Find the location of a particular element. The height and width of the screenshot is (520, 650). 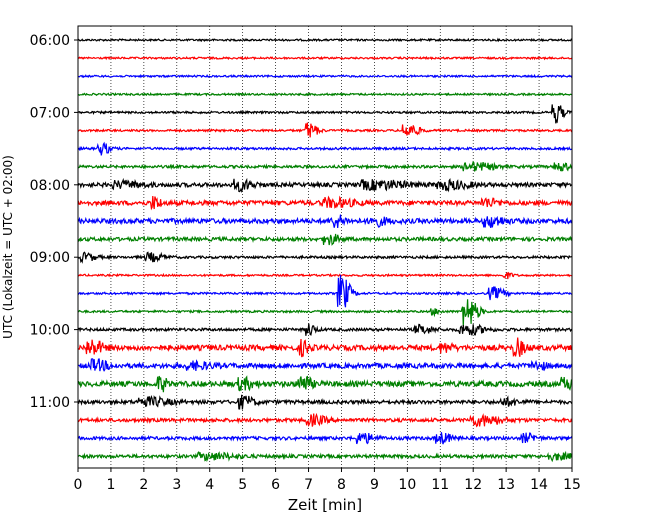

x-tick-label: 12 is located at coordinates (473, 485).